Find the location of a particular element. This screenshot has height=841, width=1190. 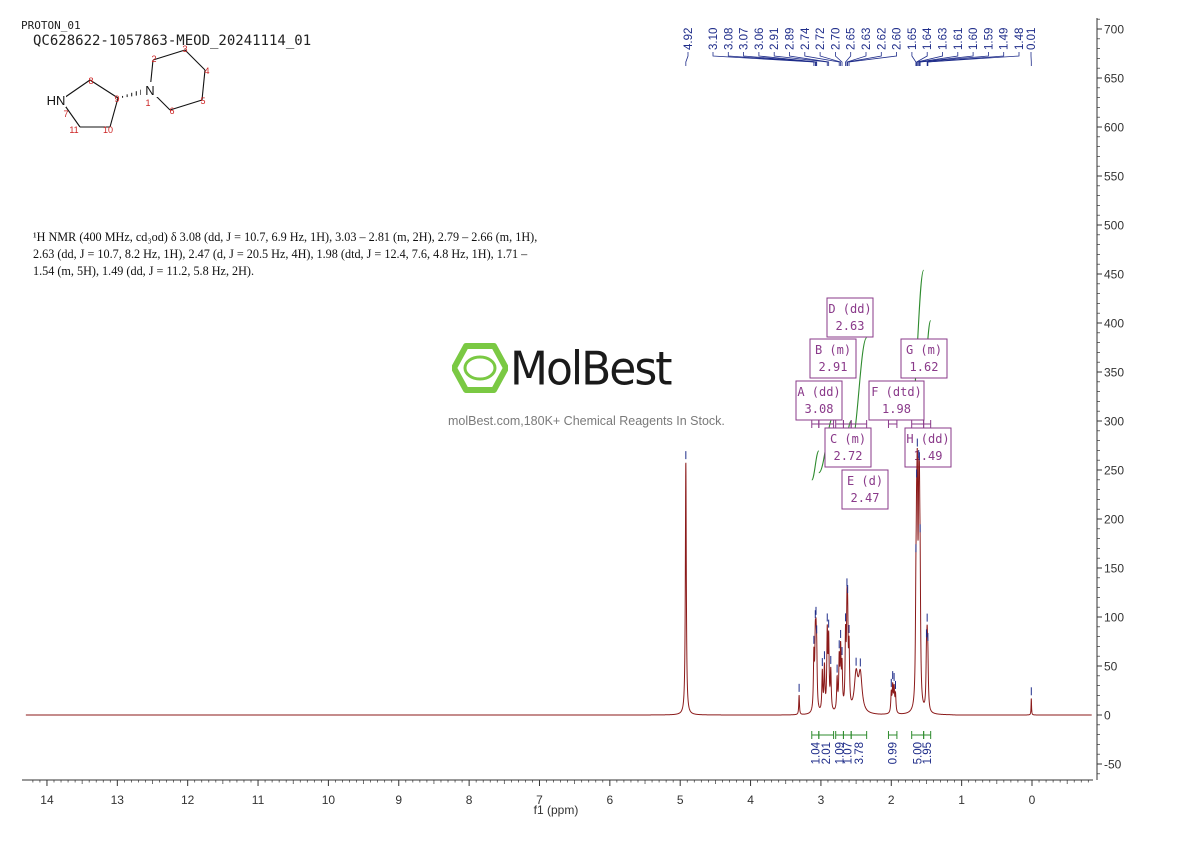

x-axis: 14 13 12 11 10 9 8 7 6 5 4 3 2 1 0 is located at coordinates (557, 793).